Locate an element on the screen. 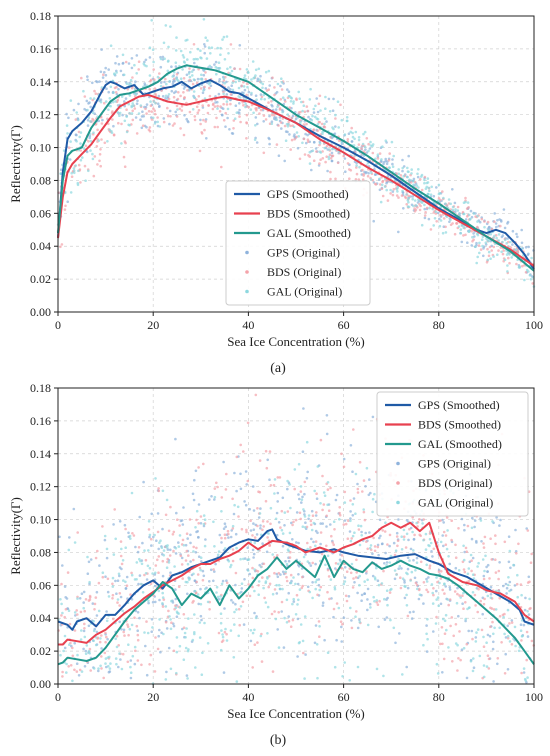  legend-item: GAL (Smoothed) is located at coordinates (443, 444).